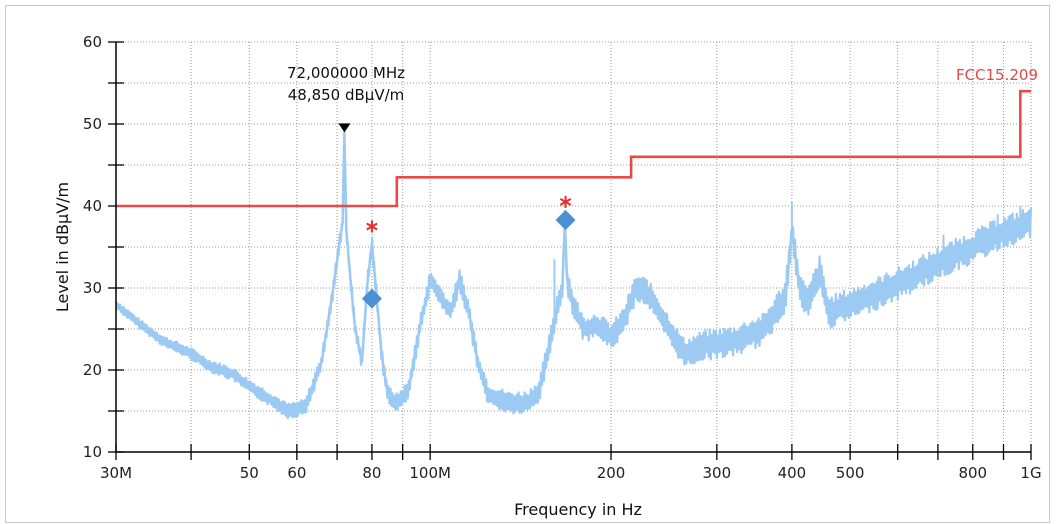 Image resolution: width=1056 pixels, height=524 pixels. Describe the element at coordinates (92, 124) in the screenshot. I see `y-tick-label: 50` at that location.